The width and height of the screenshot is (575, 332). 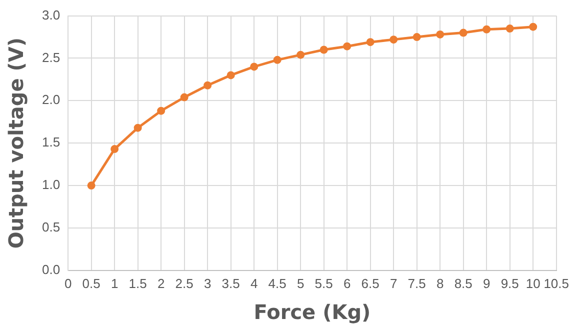 What do you see at coordinates (323, 283) in the screenshot?
I see `x-tick-label: 5.5` at bounding box center [323, 283].